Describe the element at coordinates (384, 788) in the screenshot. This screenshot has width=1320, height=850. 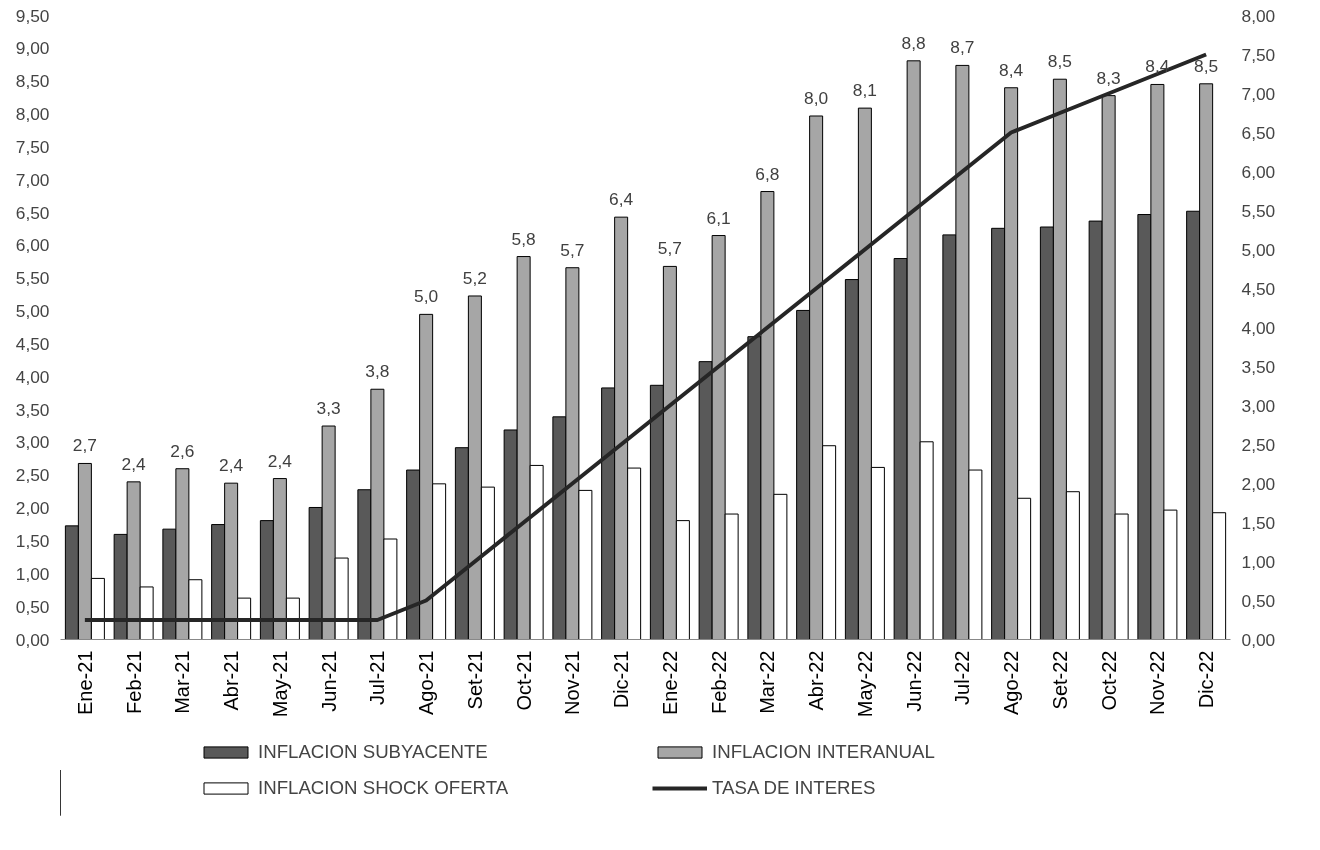
I see `legend-label: INFLACION SHOCK OFERTA` at that location.